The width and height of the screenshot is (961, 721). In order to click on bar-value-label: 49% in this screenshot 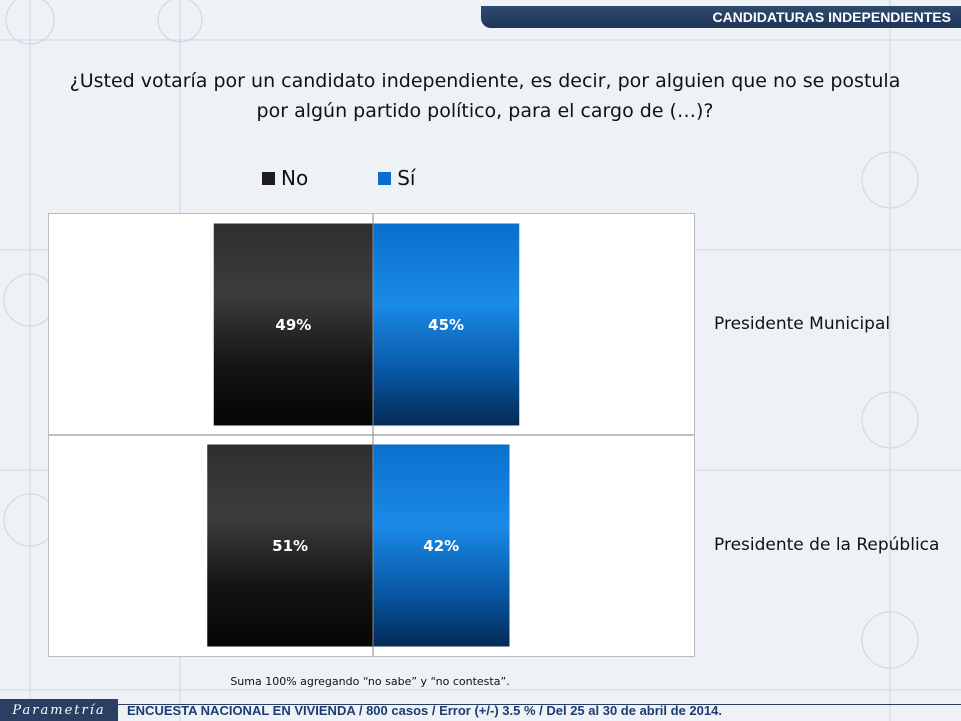, I will do `click(293, 324)`.